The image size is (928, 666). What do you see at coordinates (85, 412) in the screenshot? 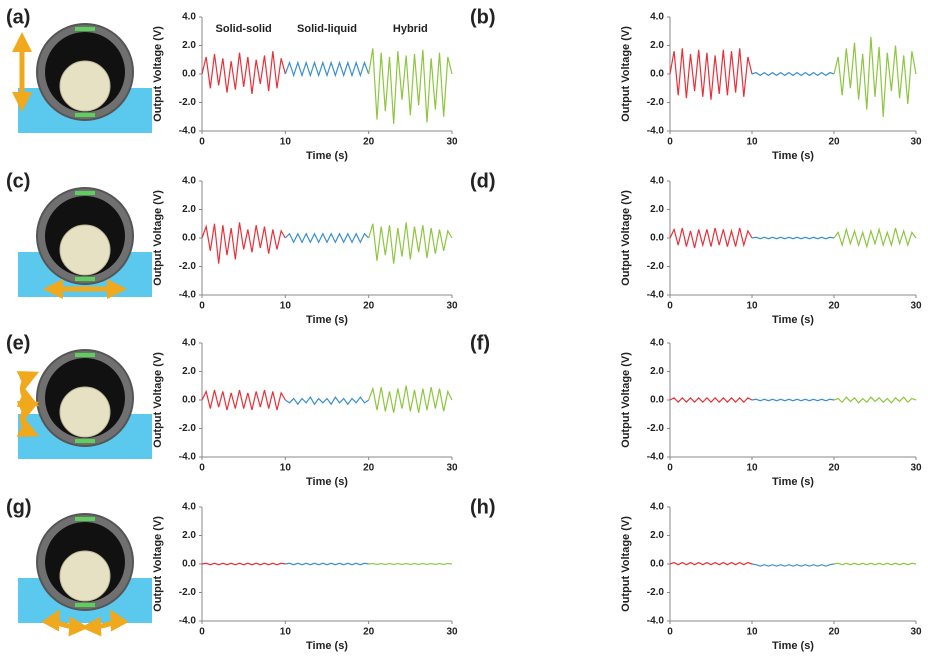
I see `ball` at bounding box center [85, 412].